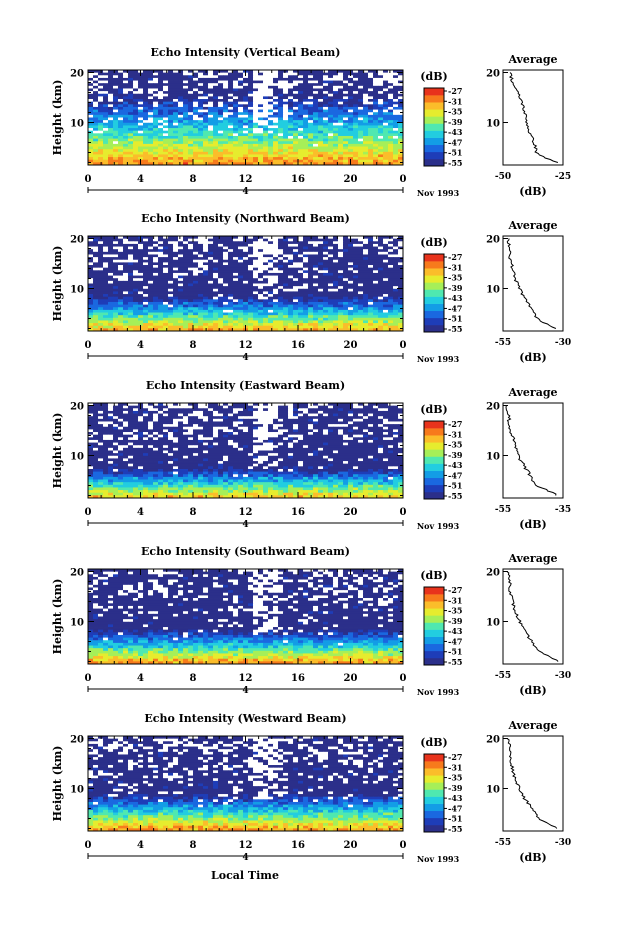  What do you see at coordinates (434, 155) in the screenshot?
I see `colorbar-swatch` at bounding box center [434, 155].